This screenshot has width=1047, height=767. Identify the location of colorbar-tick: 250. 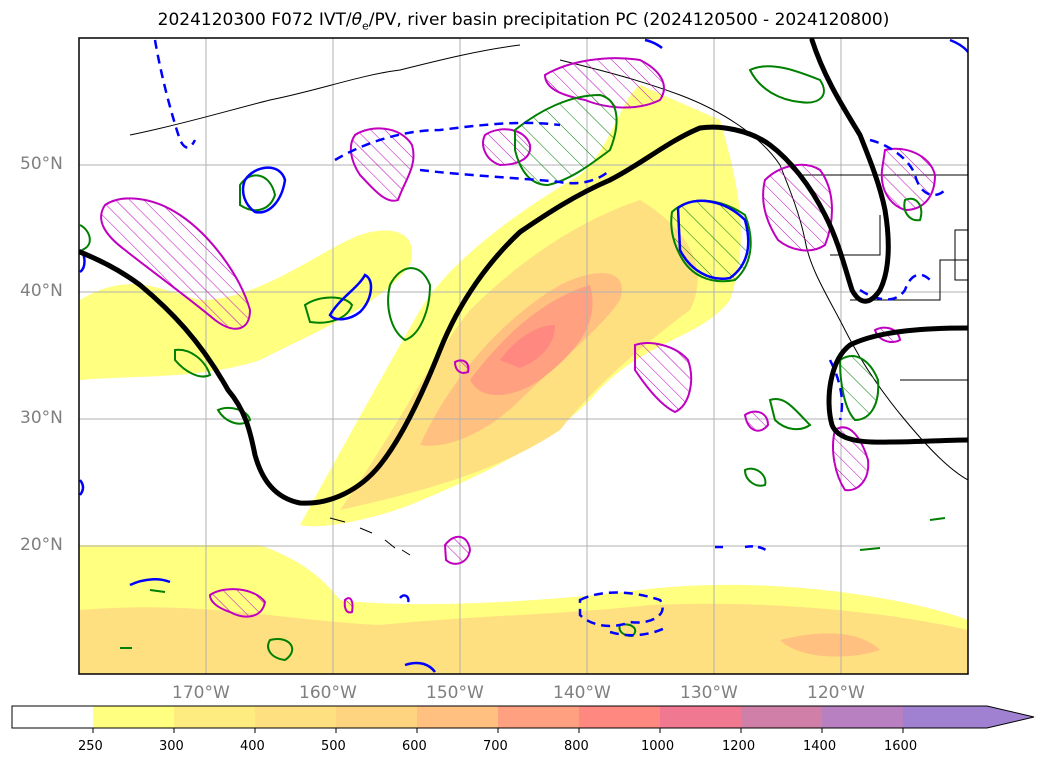
(90, 746).